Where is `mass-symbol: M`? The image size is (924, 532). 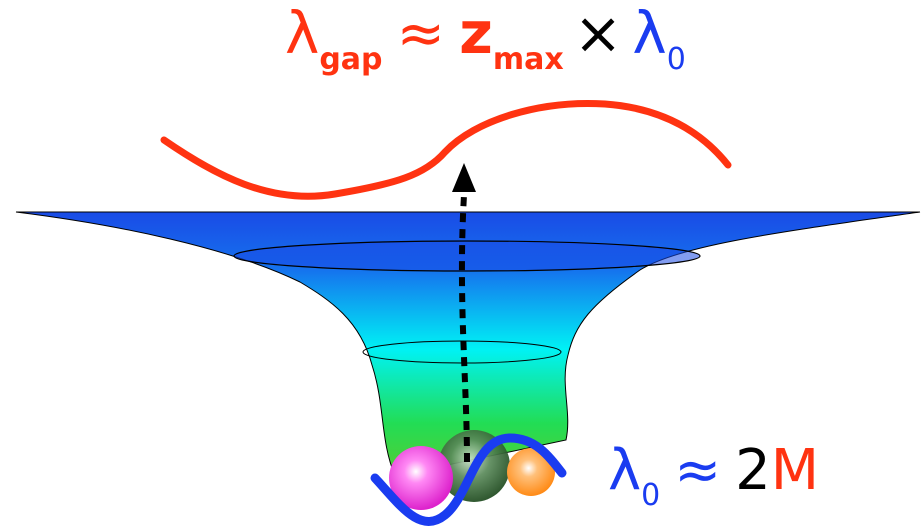
mass-symbol: M is located at coordinates (795, 470).